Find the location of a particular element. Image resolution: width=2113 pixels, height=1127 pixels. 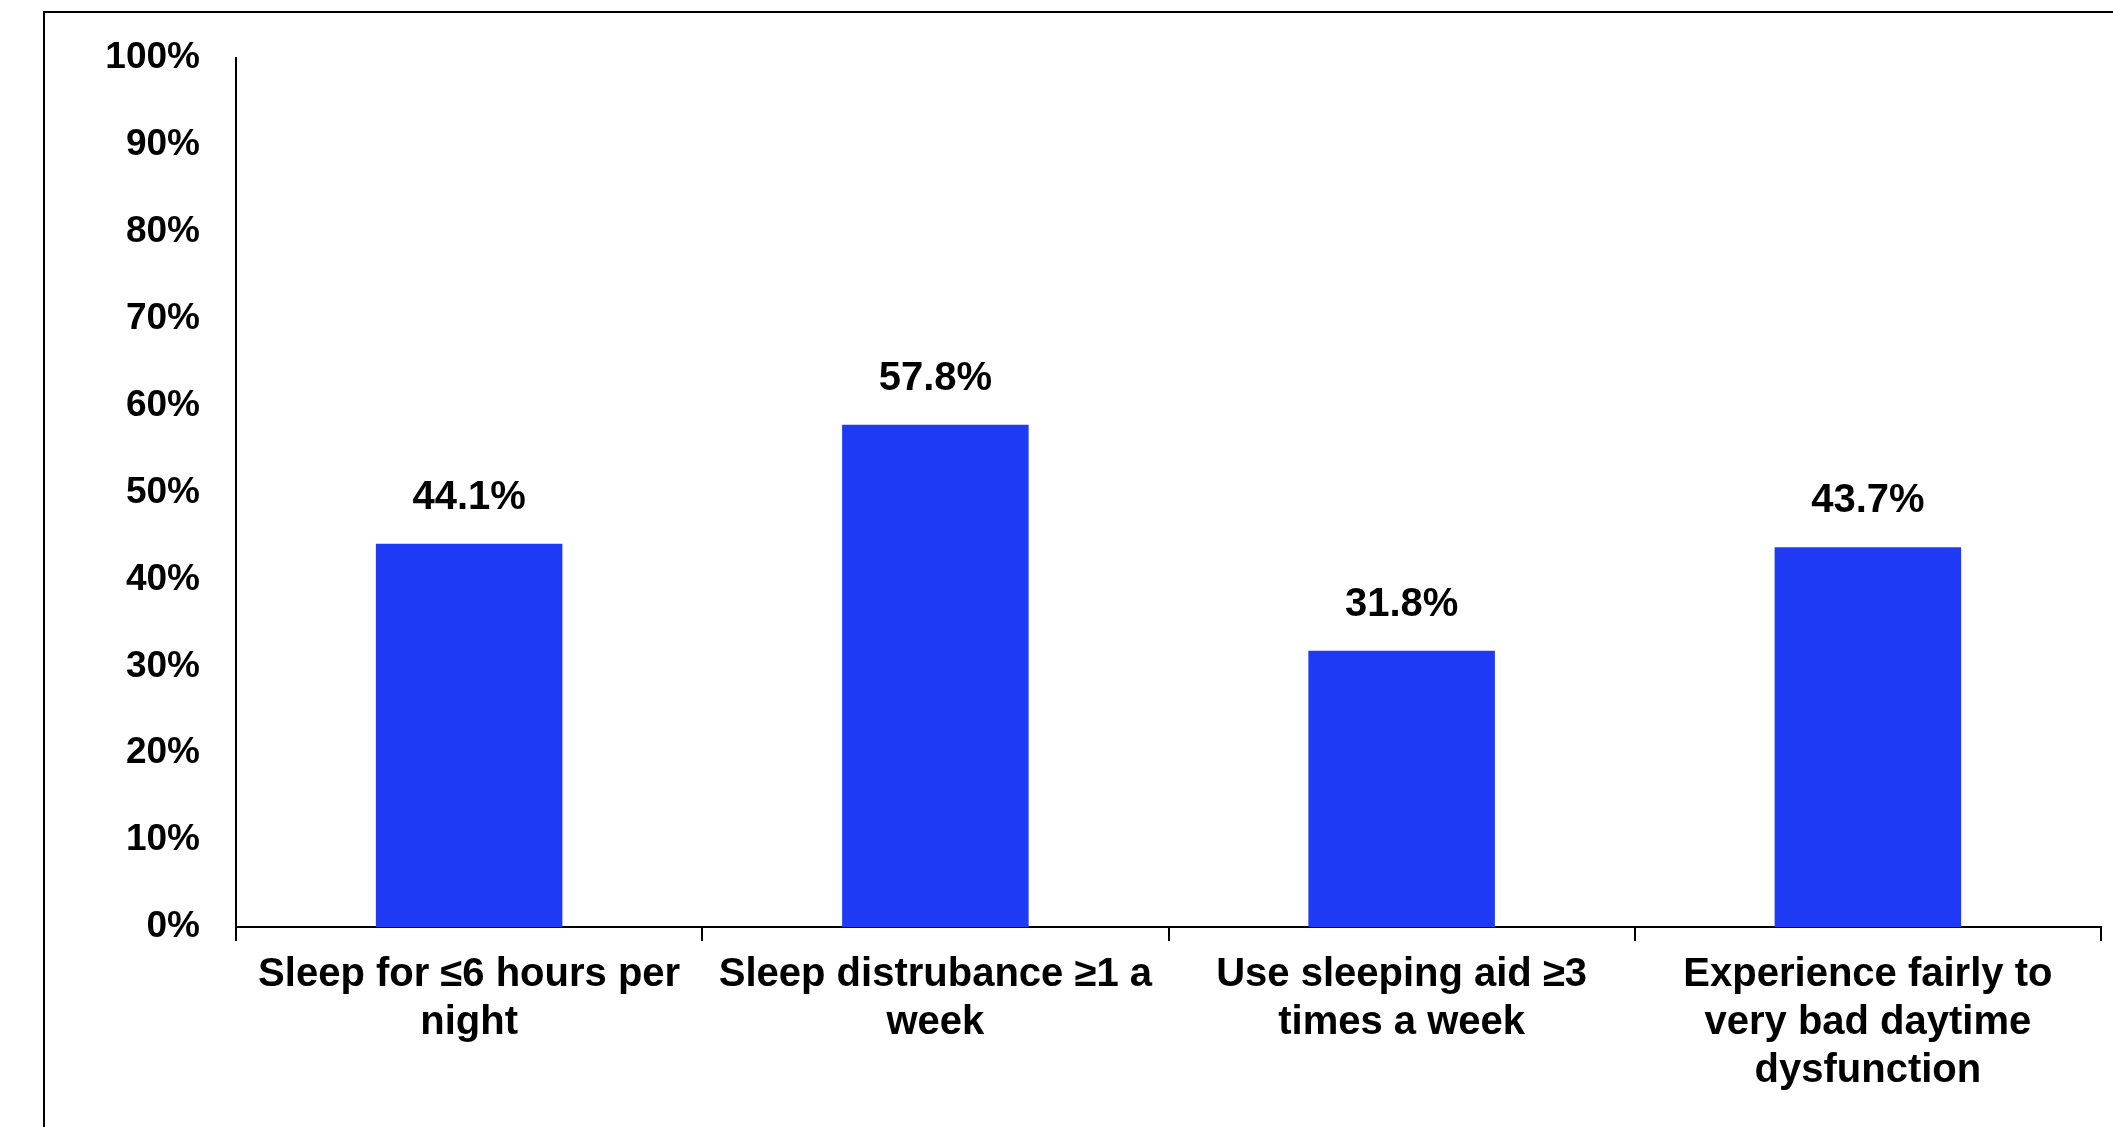

y-tick-label: 10% is located at coordinates (162, 838).